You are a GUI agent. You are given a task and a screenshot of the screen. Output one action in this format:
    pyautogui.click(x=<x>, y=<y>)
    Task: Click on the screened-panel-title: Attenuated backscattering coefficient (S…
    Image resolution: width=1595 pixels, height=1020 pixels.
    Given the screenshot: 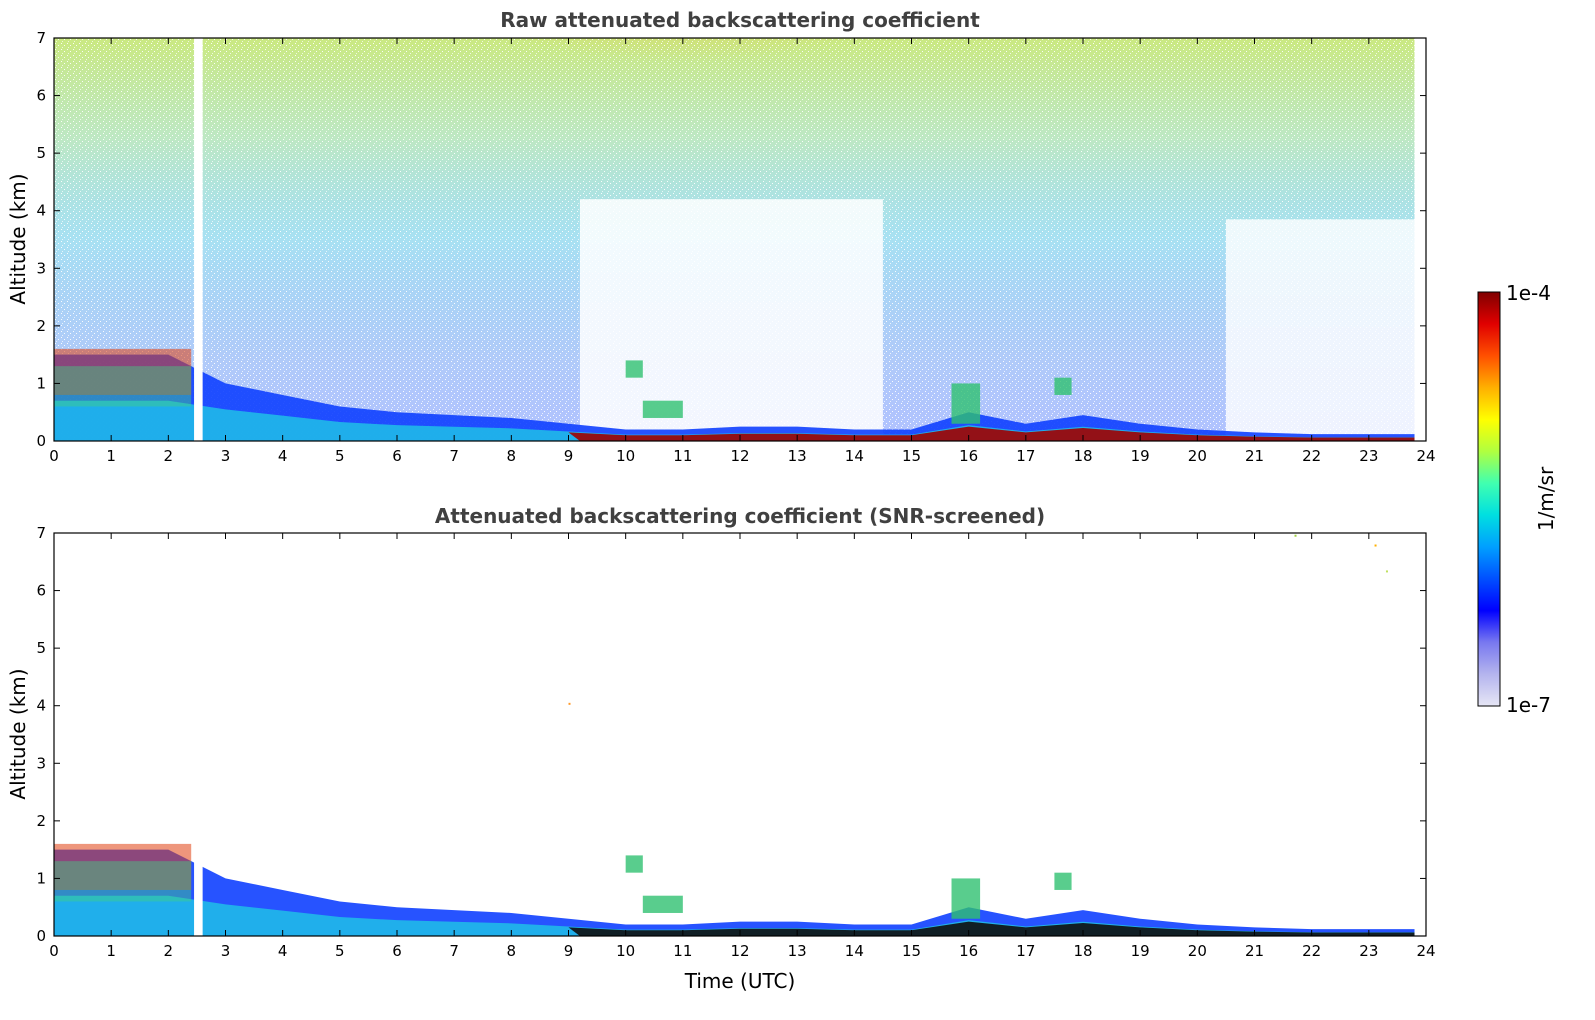 What is the action you would take?
    pyautogui.click(x=740, y=516)
    